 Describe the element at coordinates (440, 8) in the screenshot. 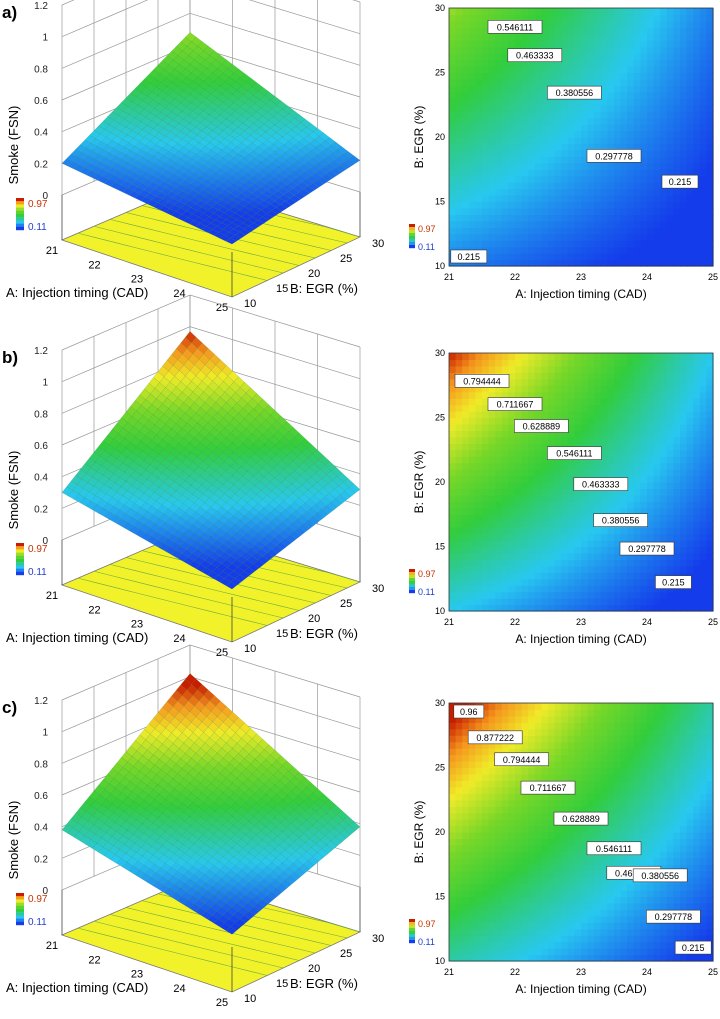

I see `contour-y-tick: 30` at that location.